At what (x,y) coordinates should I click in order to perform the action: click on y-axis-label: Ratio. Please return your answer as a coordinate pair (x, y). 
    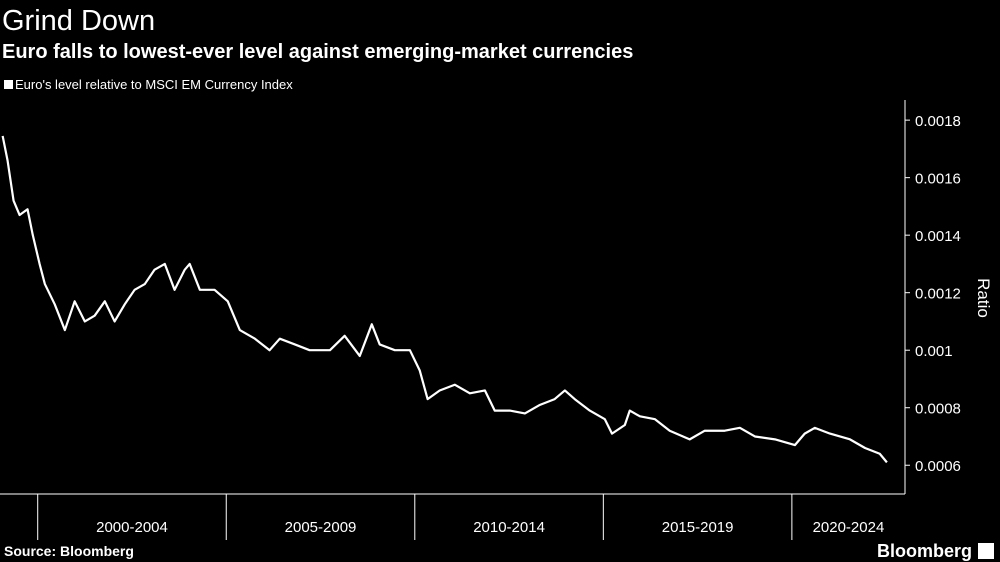
    Looking at the image, I should click on (983, 298).